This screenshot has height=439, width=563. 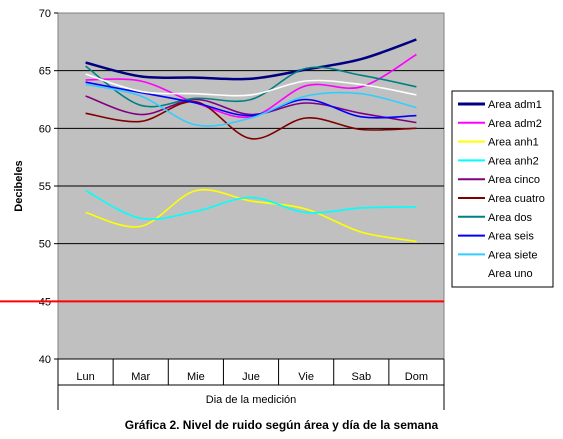 I want to click on series-line-area-siete, so click(x=251, y=105).